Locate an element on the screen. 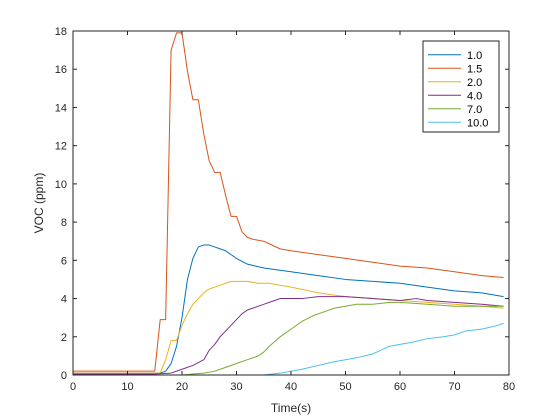 The width and height of the screenshot is (560, 420). legend-label: 4.0 is located at coordinates (474, 96).